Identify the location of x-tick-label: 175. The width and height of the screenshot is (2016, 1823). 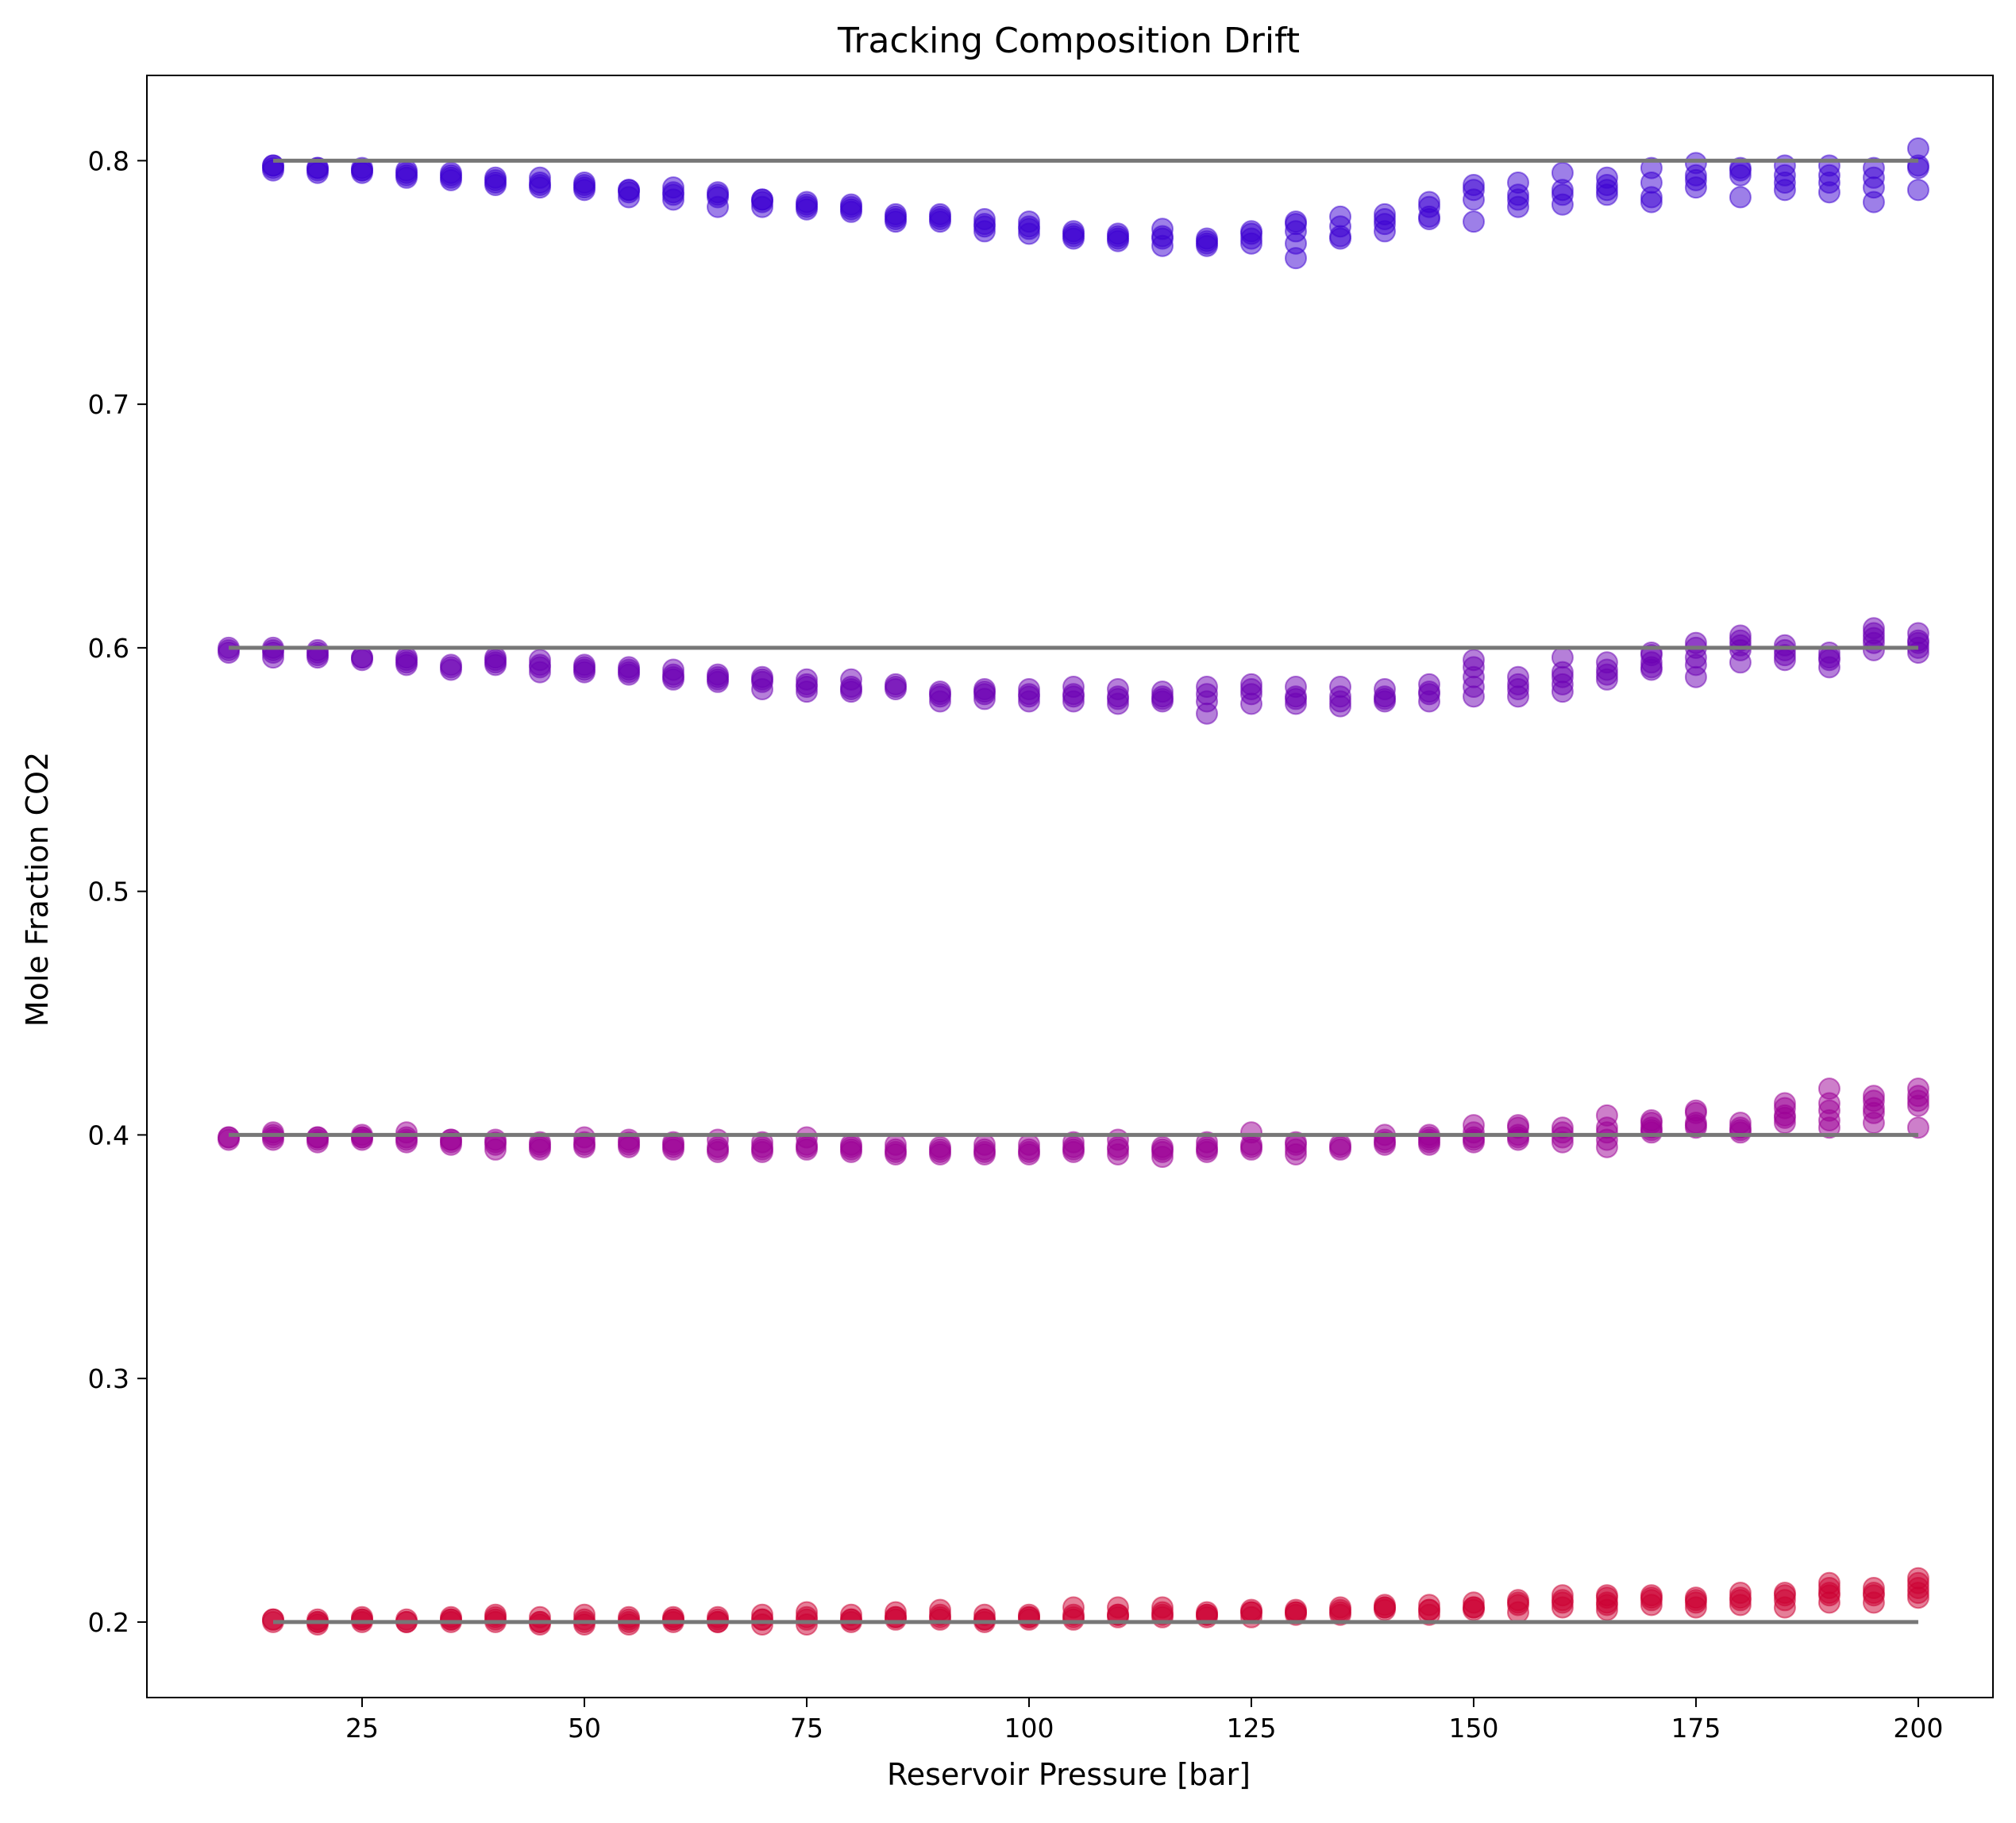
(1696, 1729).